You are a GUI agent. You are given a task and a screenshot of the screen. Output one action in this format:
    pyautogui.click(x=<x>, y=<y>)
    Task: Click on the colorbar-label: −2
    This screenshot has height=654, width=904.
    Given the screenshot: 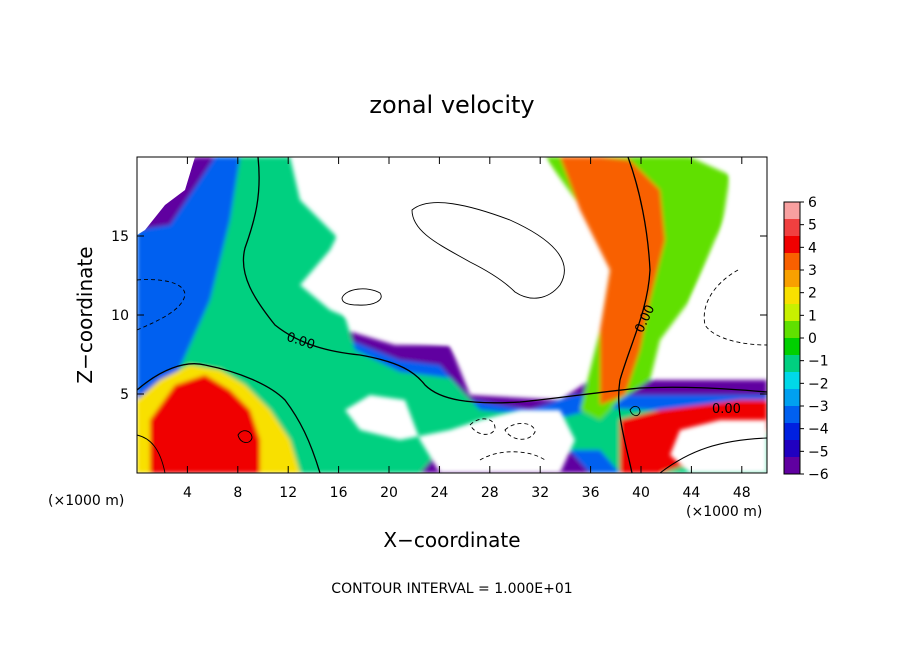 What is the action you would take?
    pyautogui.click(x=818, y=384)
    